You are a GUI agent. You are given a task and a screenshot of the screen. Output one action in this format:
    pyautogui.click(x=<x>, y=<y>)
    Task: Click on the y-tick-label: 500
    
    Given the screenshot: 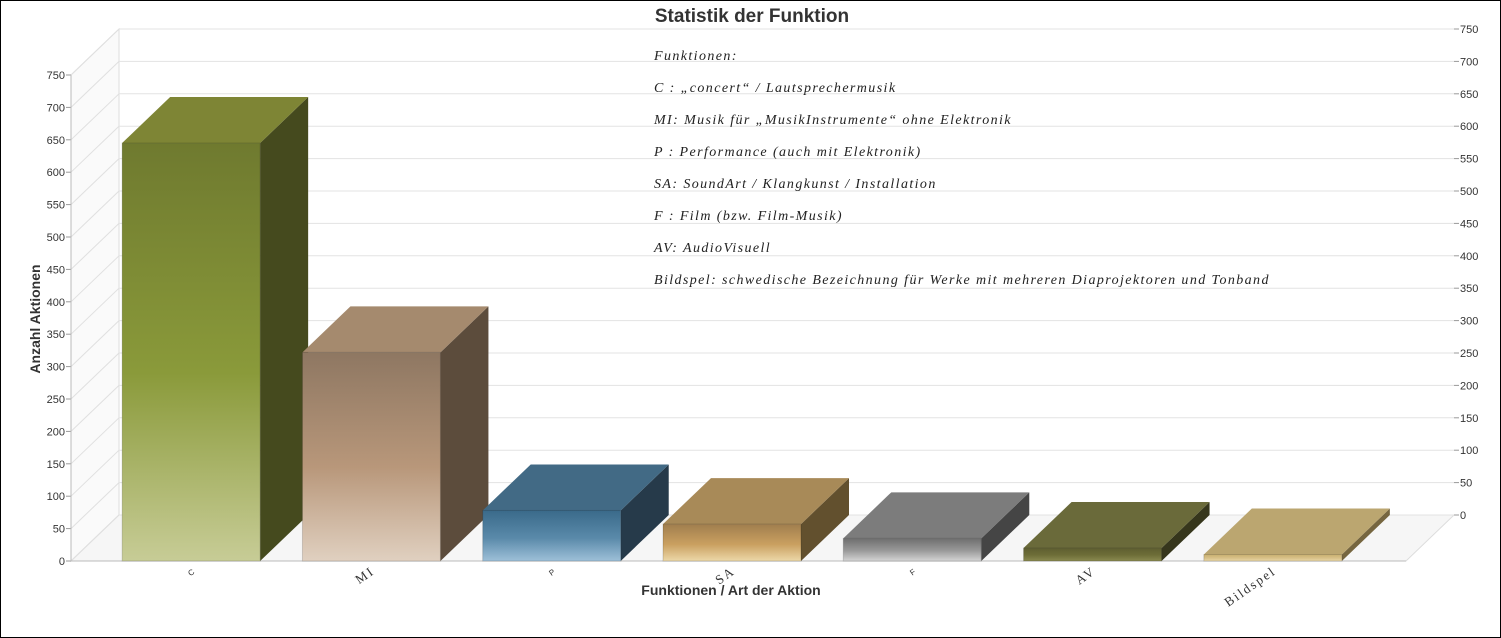 What is the action you would take?
    pyautogui.click(x=56, y=238)
    